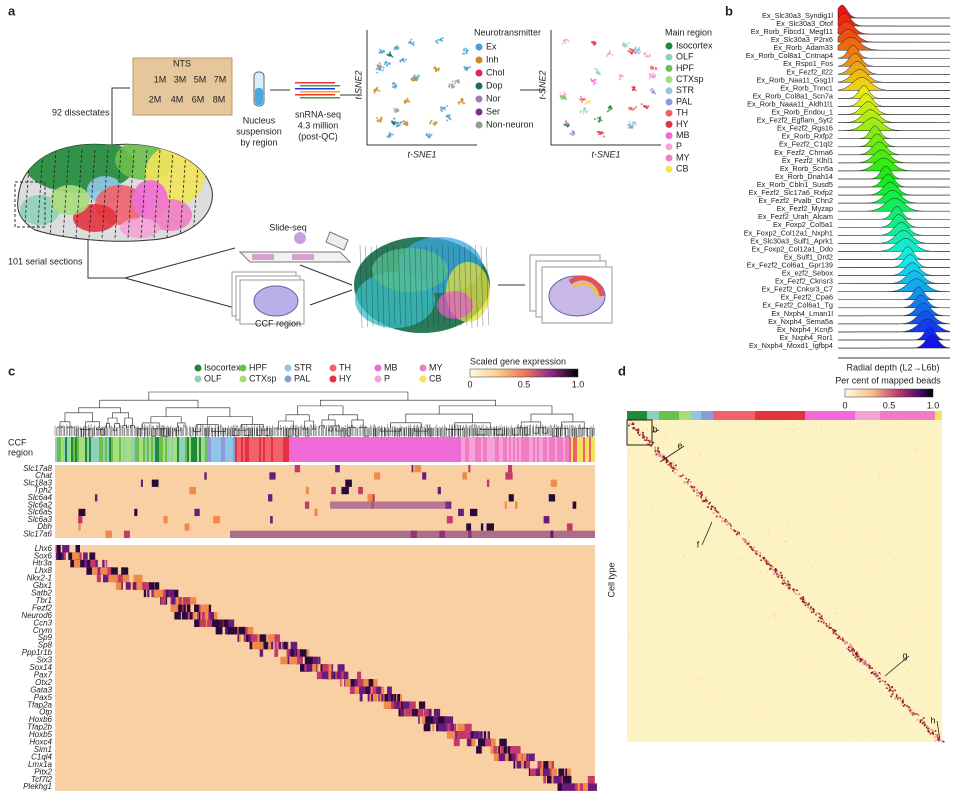 This screenshot has width=960, height=791. What do you see at coordinates (263, 378) in the screenshot?
I see `legend-label: CTXsp` at bounding box center [263, 378].